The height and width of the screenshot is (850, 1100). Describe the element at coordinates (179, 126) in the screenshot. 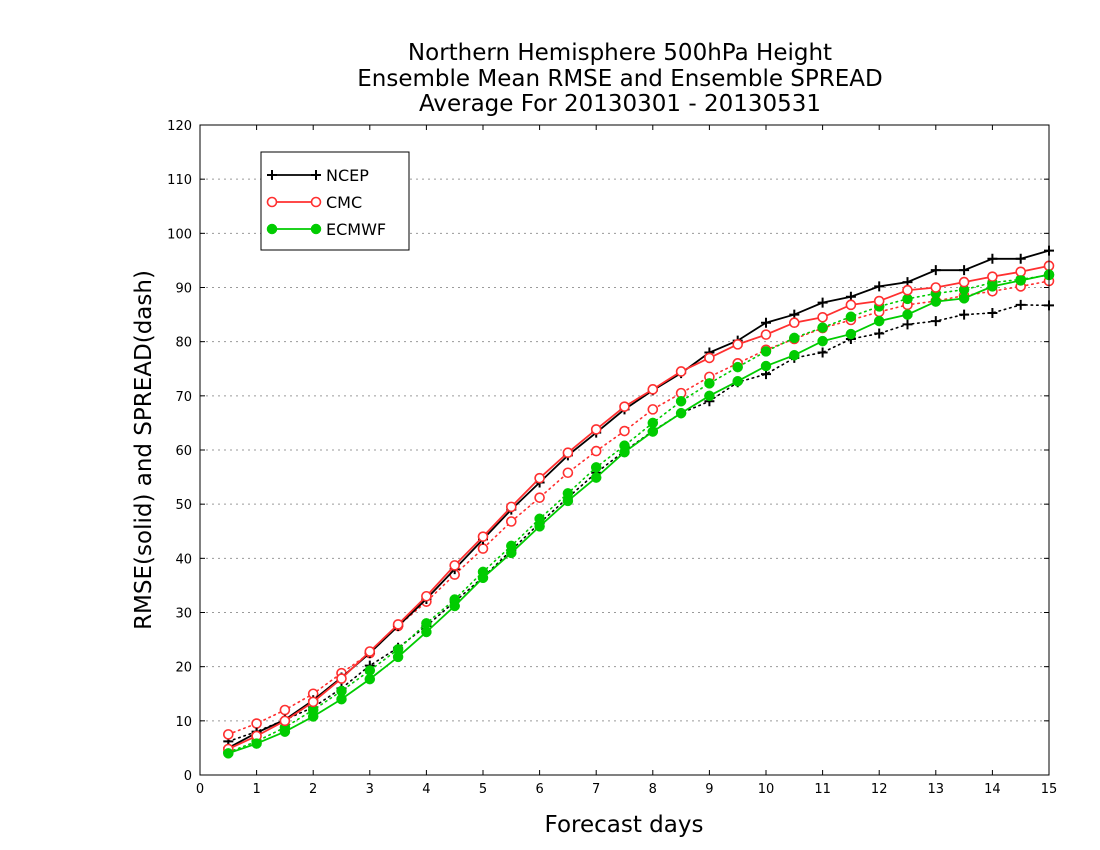

I see `y-tick-label-120: 120` at that location.